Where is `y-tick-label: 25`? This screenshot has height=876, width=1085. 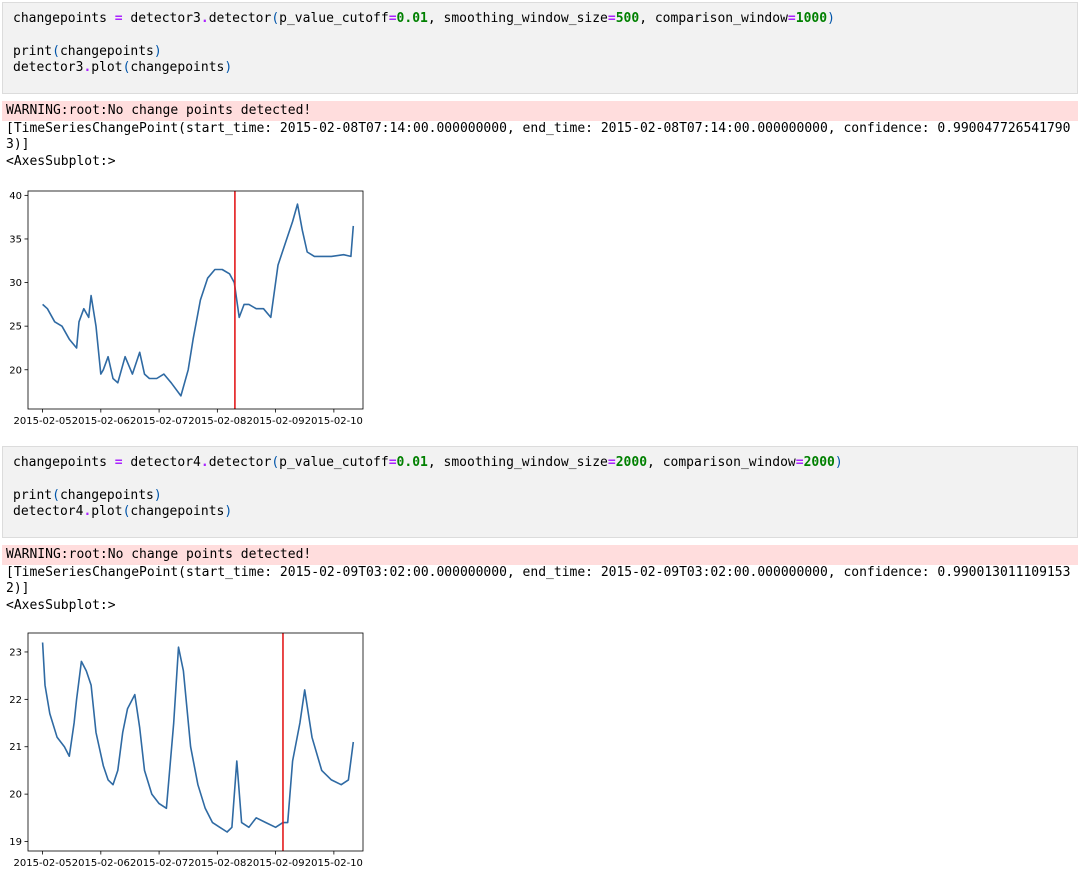
y-tick-label: 25 is located at coordinates (15, 327).